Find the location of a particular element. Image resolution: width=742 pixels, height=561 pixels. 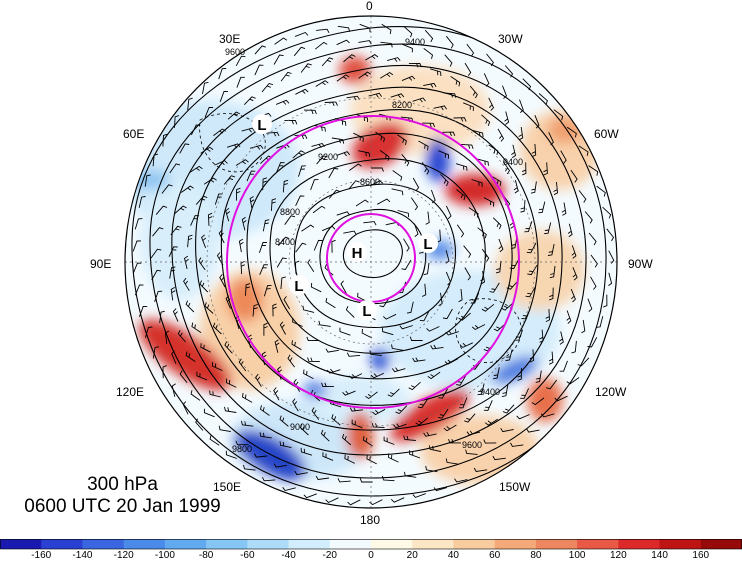

longitude-label-120e: 120E is located at coordinates (130, 392).